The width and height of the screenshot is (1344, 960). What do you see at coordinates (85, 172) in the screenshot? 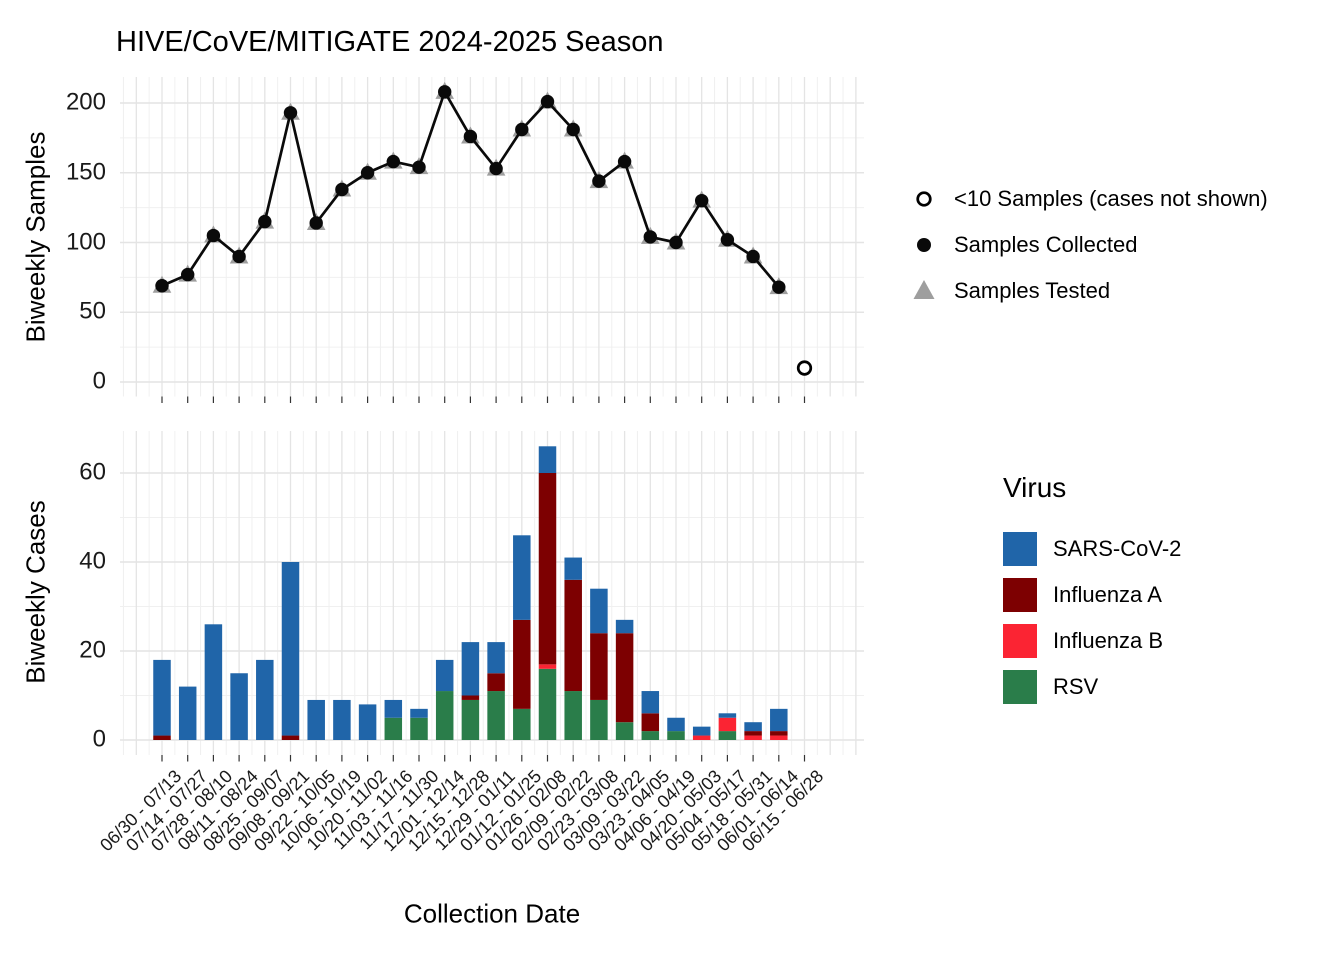
I see `top-y-tick-label: 150` at bounding box center [85, 172].